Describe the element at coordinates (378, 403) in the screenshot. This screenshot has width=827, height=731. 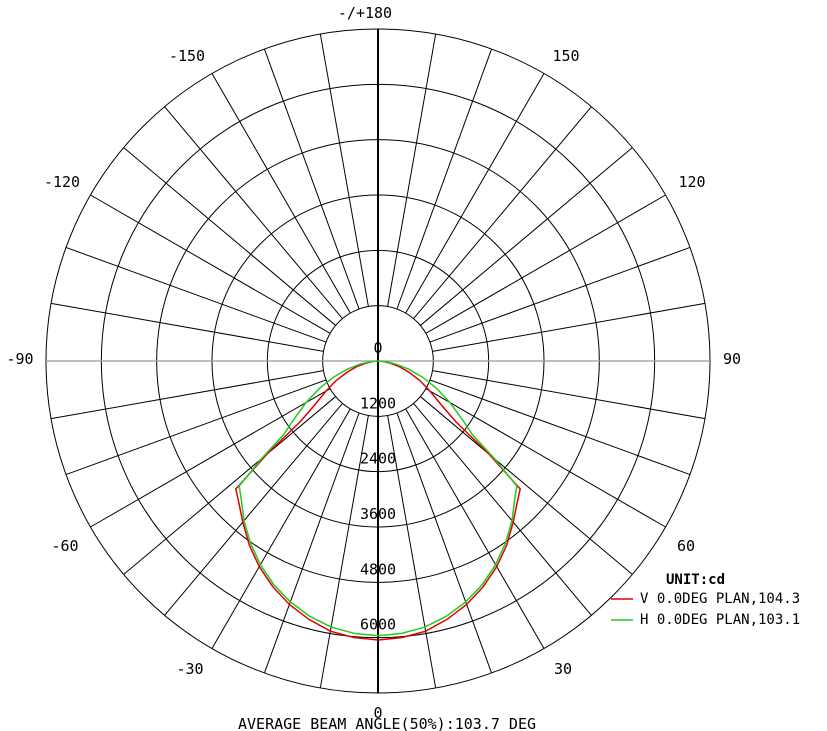
I see `radial-tick-label: 1200` at that location.